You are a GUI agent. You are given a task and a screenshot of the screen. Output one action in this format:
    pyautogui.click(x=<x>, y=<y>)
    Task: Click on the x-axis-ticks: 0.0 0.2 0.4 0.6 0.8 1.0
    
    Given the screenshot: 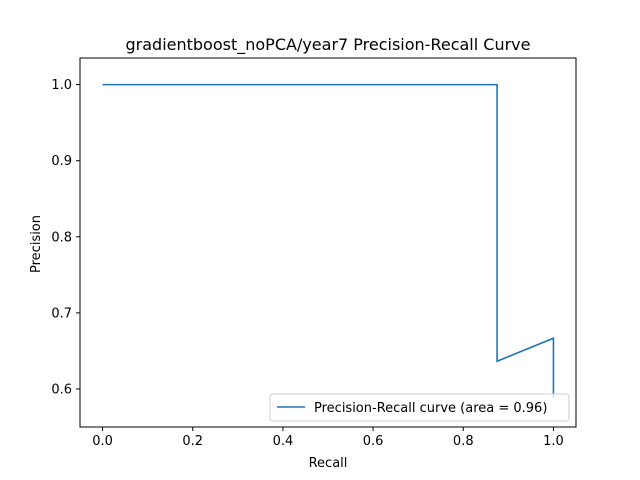 What is the action you would take?
    pyautogui.click(x=328, y=438)
    